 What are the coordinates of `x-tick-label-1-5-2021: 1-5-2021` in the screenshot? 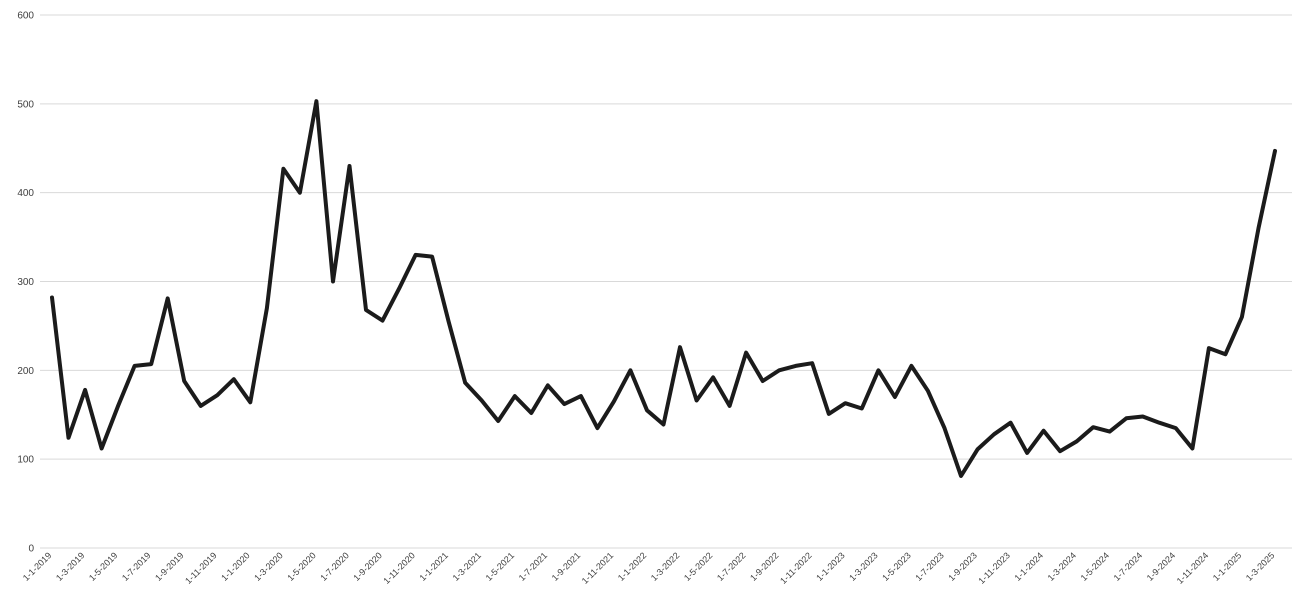 It's located at (500, 566).